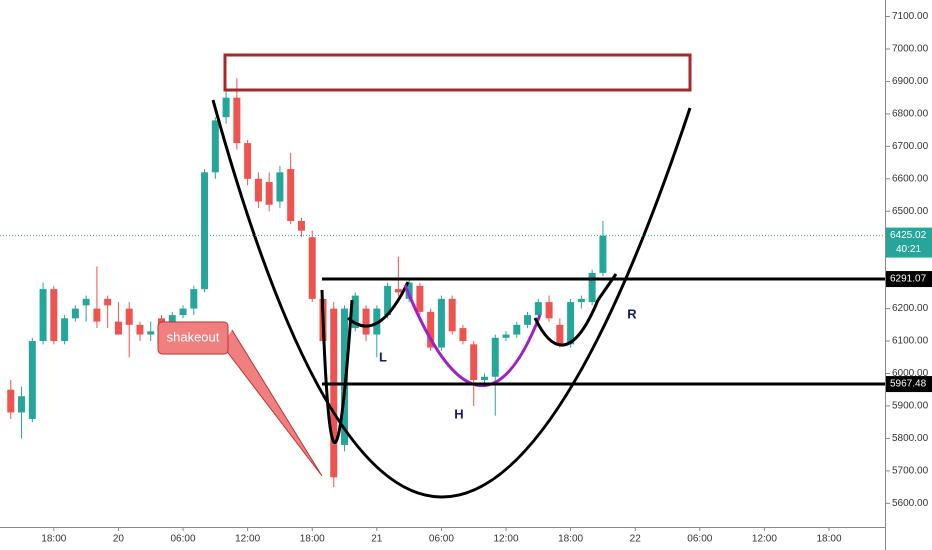 This screenshot has height=550, width=932. I want to click on annotation-h: H, so click(458, 413).